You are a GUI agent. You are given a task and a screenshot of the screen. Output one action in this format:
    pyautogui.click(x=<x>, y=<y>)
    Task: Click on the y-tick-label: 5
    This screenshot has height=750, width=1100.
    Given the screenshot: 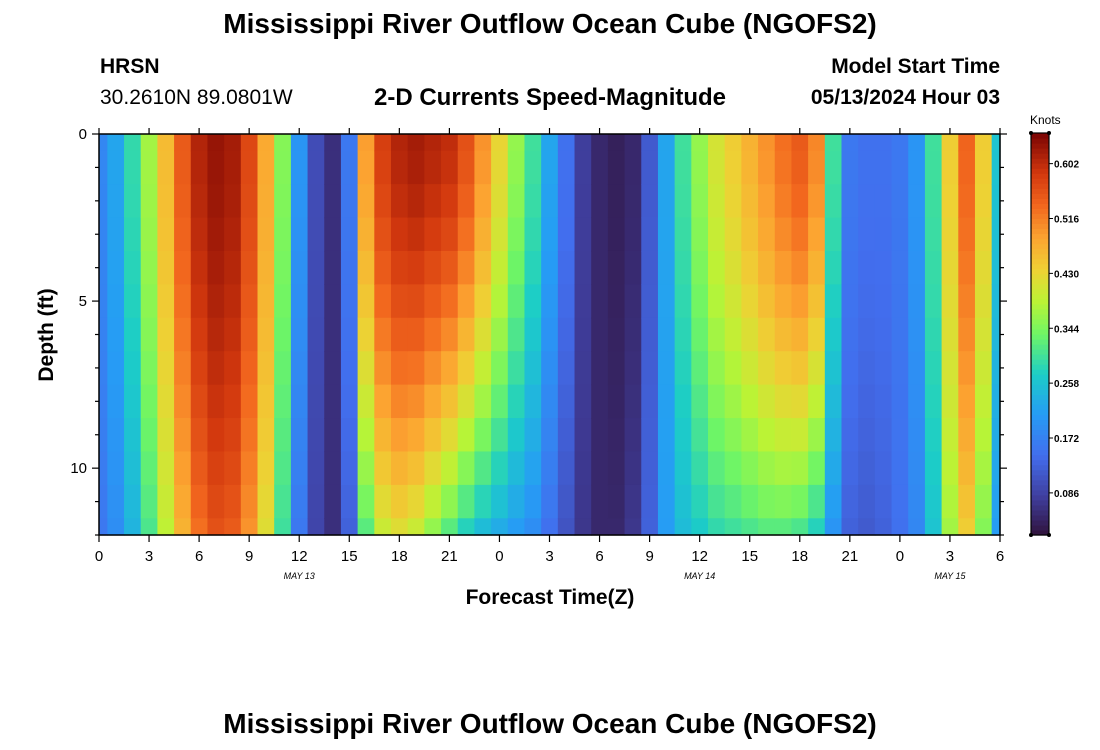 What is the action you would take?
    pyautogui.click(x=83, y=301)
    